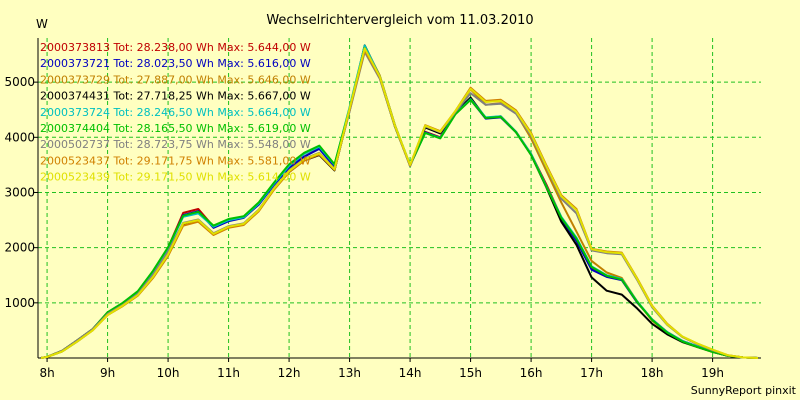 The image size is (800, 400). What do you see at coordinates (399, 20) in the screenshot?
I see `chart-title: Wechselrichtervergleich vom 11.03.2010` at bounding box center [399, 20].